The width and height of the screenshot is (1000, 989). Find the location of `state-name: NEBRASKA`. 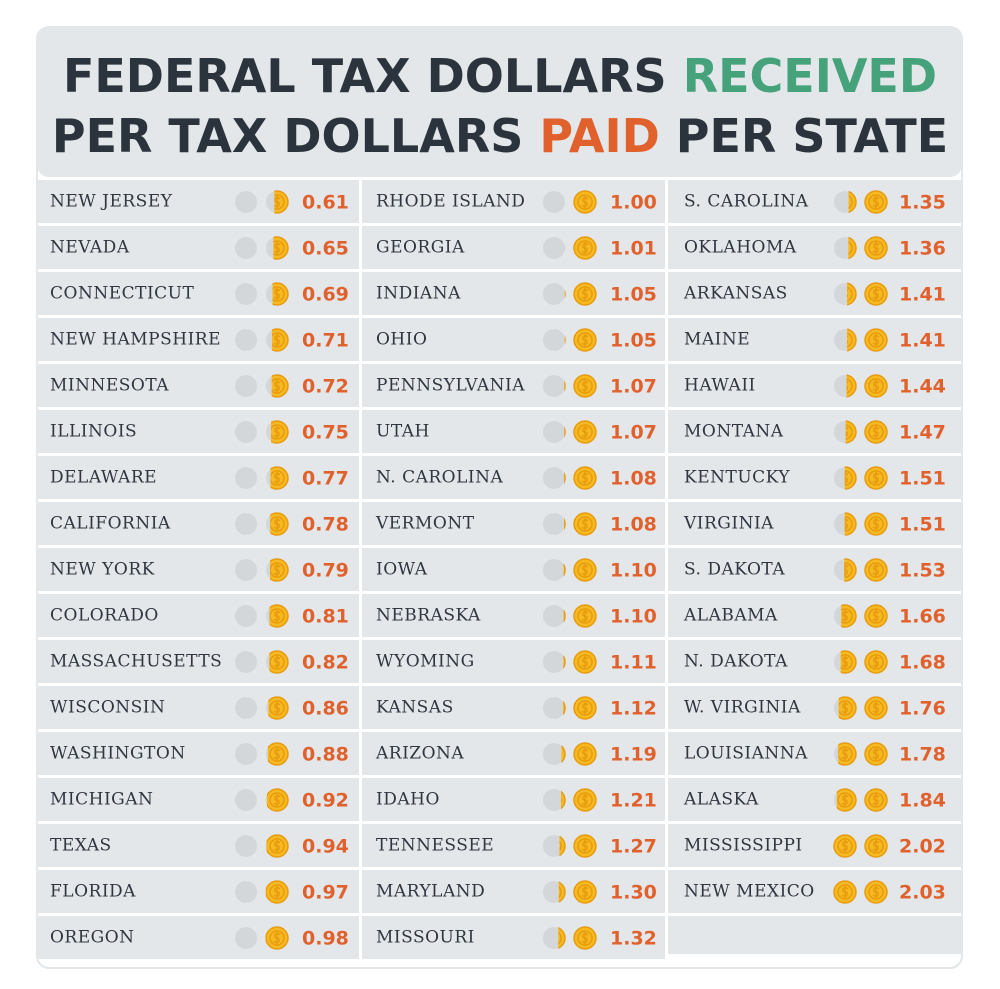

state-name: NEBRASKA is located at coordinates (428, 616).